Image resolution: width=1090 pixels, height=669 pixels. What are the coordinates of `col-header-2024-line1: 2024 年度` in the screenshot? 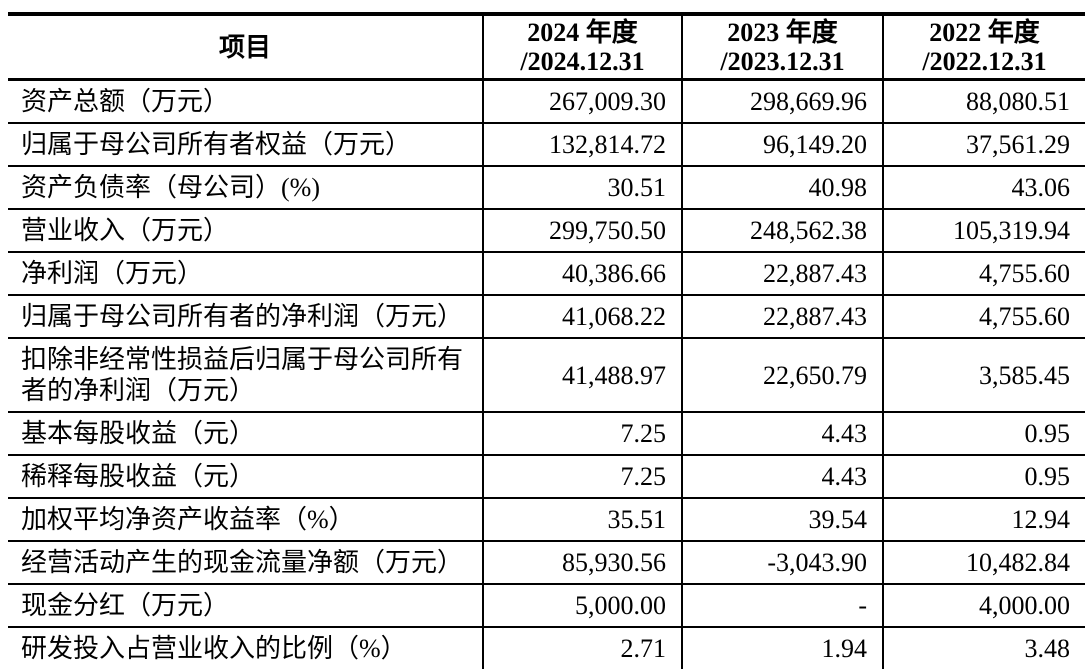 It's located at (582, 32).